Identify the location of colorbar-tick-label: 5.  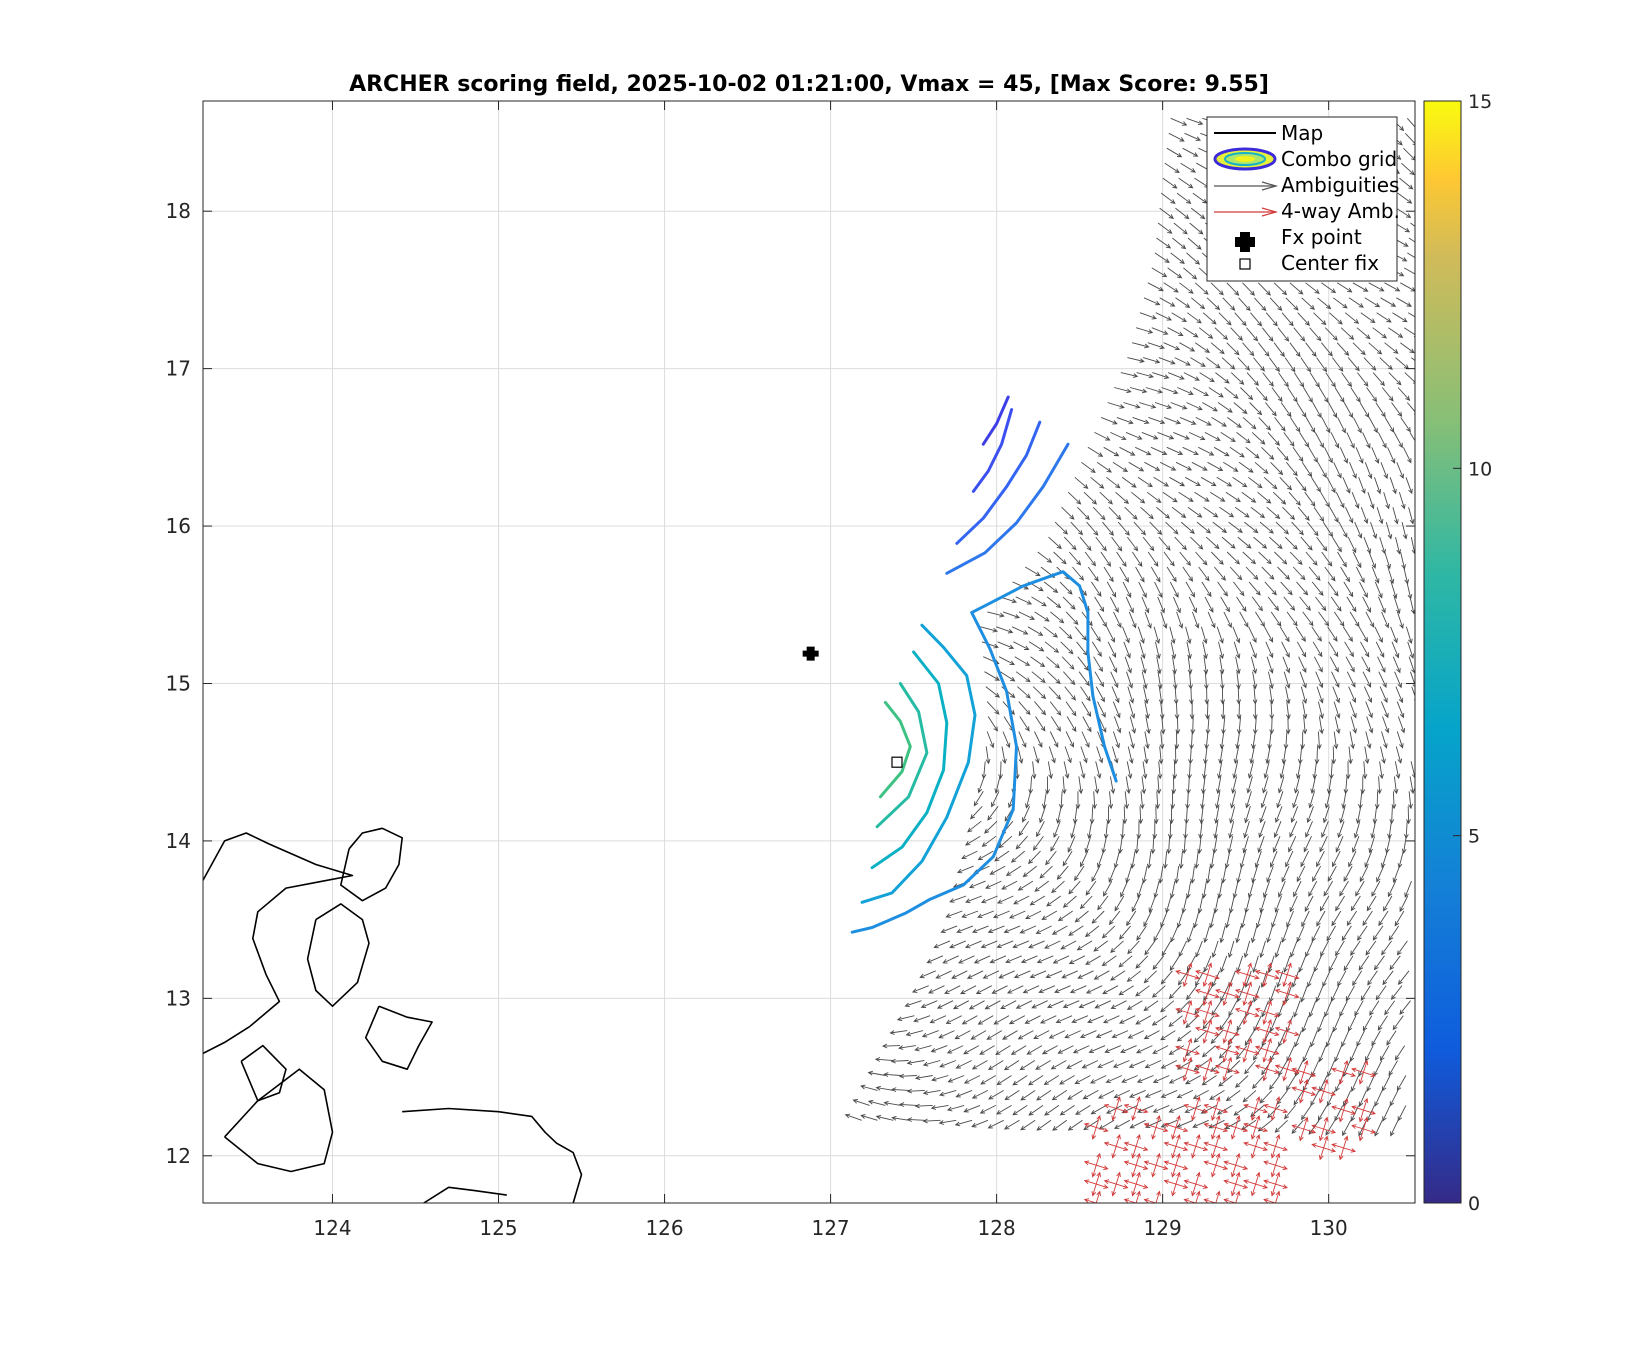
(1474, 837).